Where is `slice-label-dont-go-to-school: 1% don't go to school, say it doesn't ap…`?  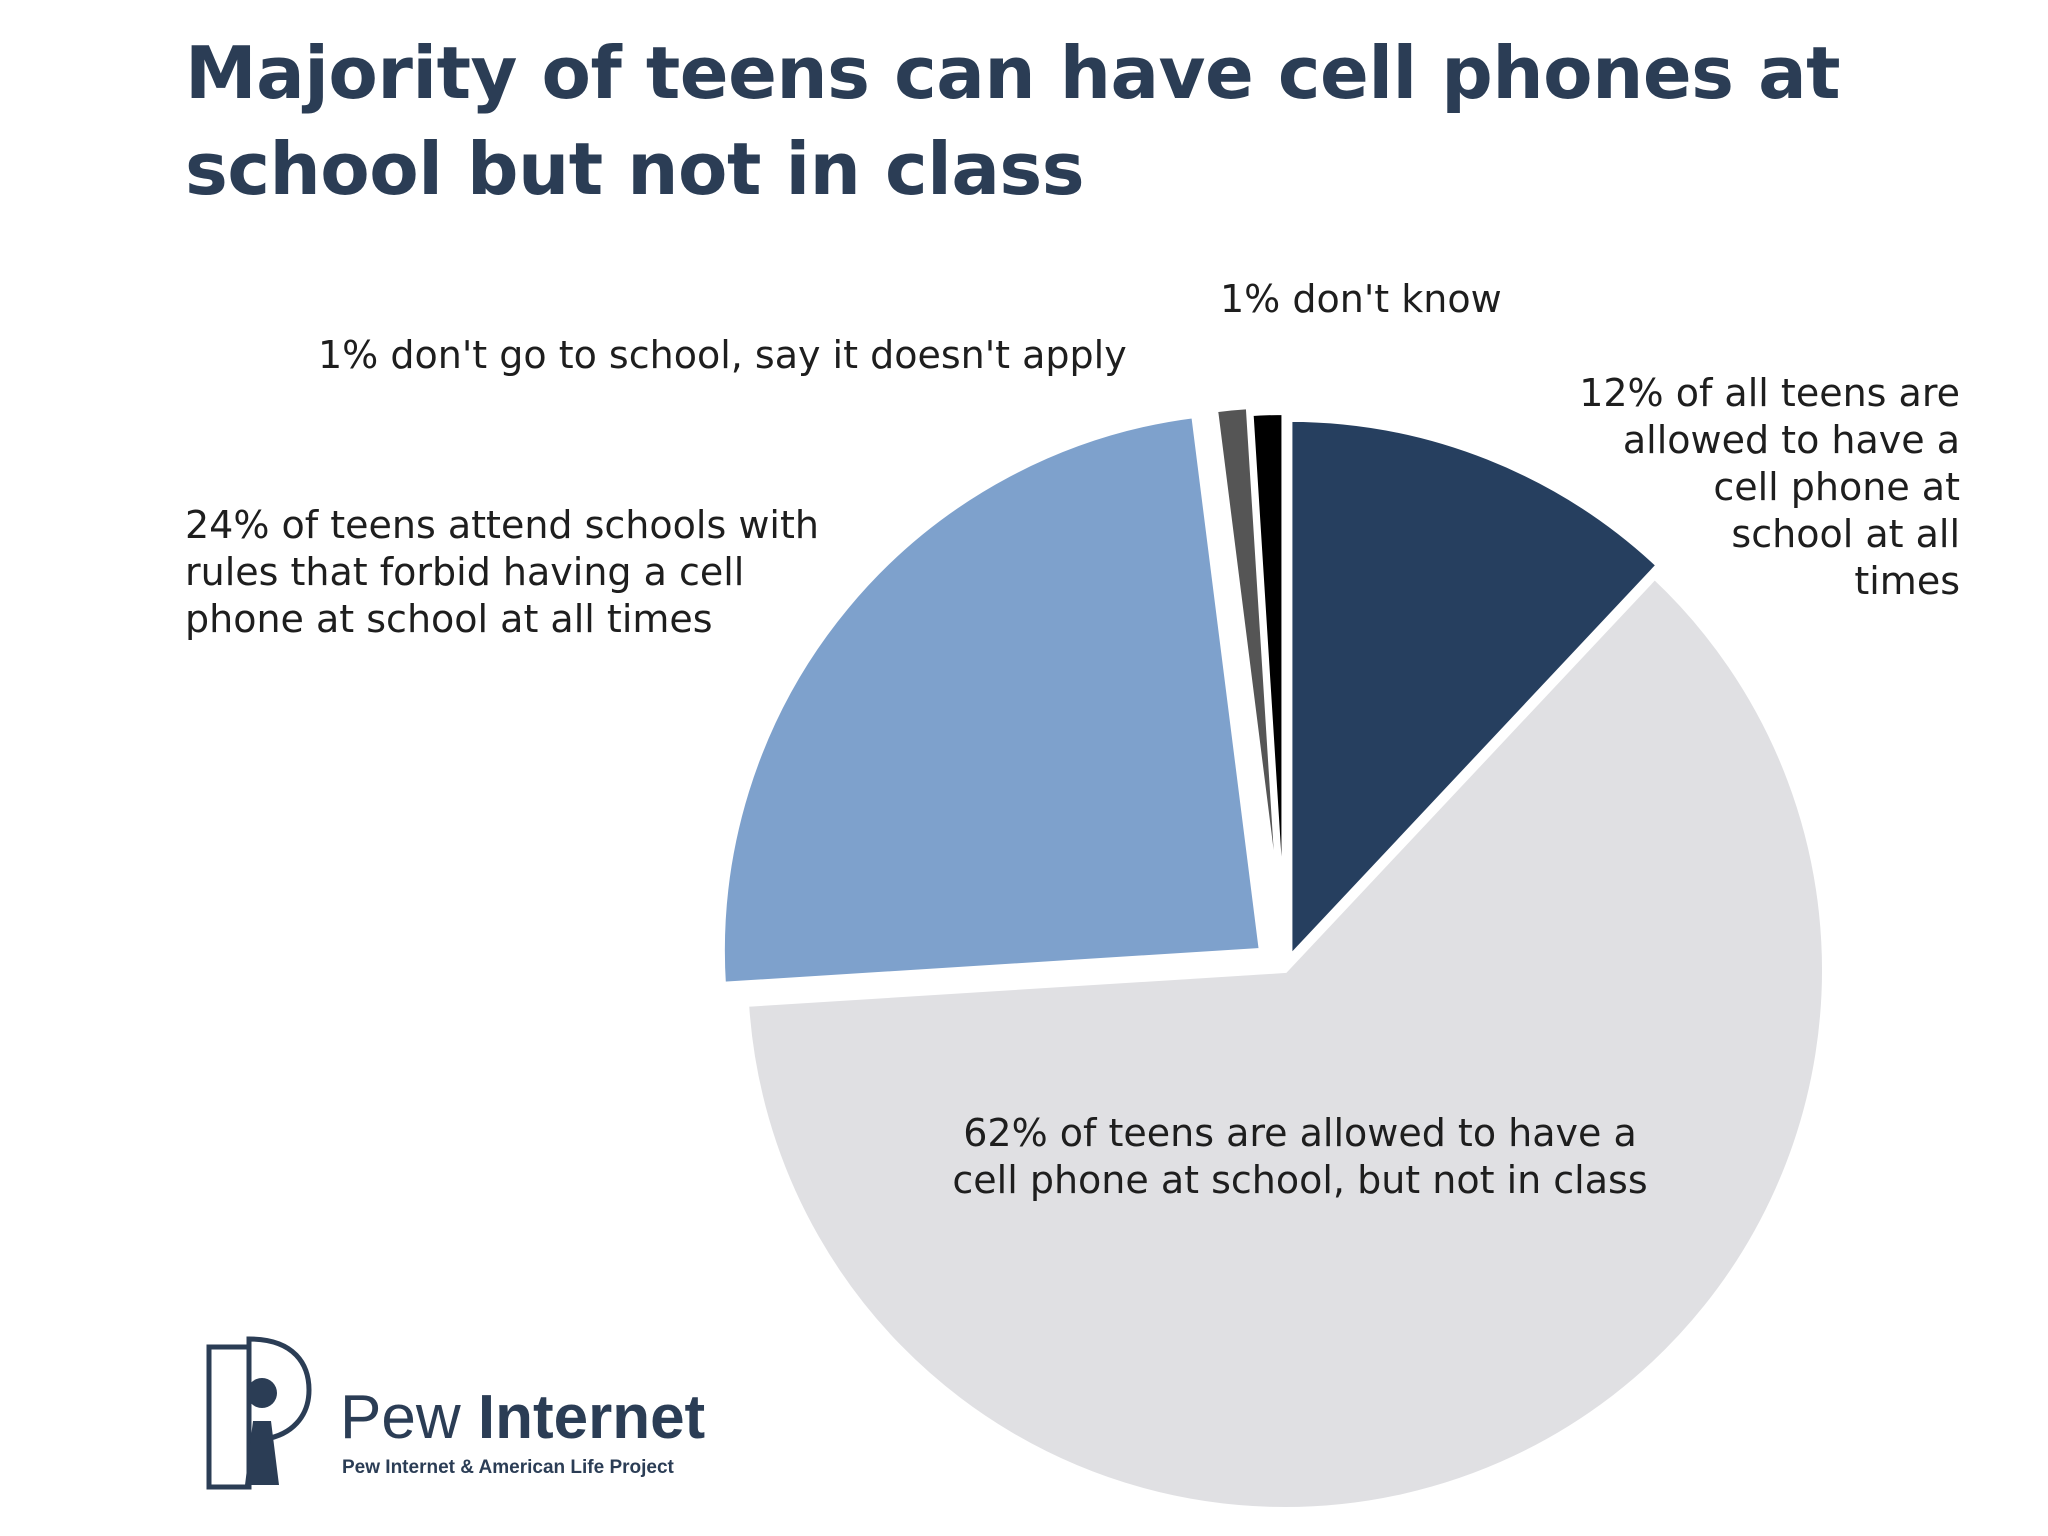 slice-label-dont-go-to-school: 1% don't go to school, say it doesn't ap… is located at coordinates (722, 355).